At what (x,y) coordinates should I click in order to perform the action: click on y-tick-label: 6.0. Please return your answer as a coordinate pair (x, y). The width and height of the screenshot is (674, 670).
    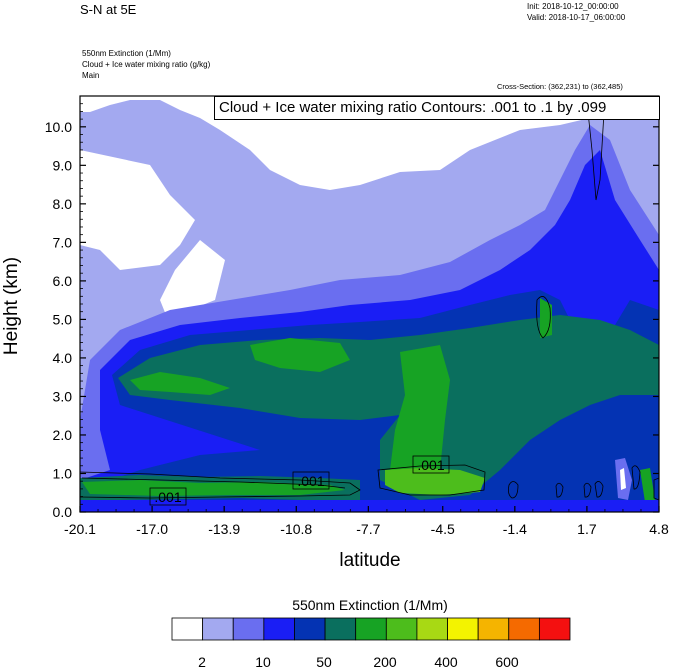
    Looking at the image, I should click on (63, 281).